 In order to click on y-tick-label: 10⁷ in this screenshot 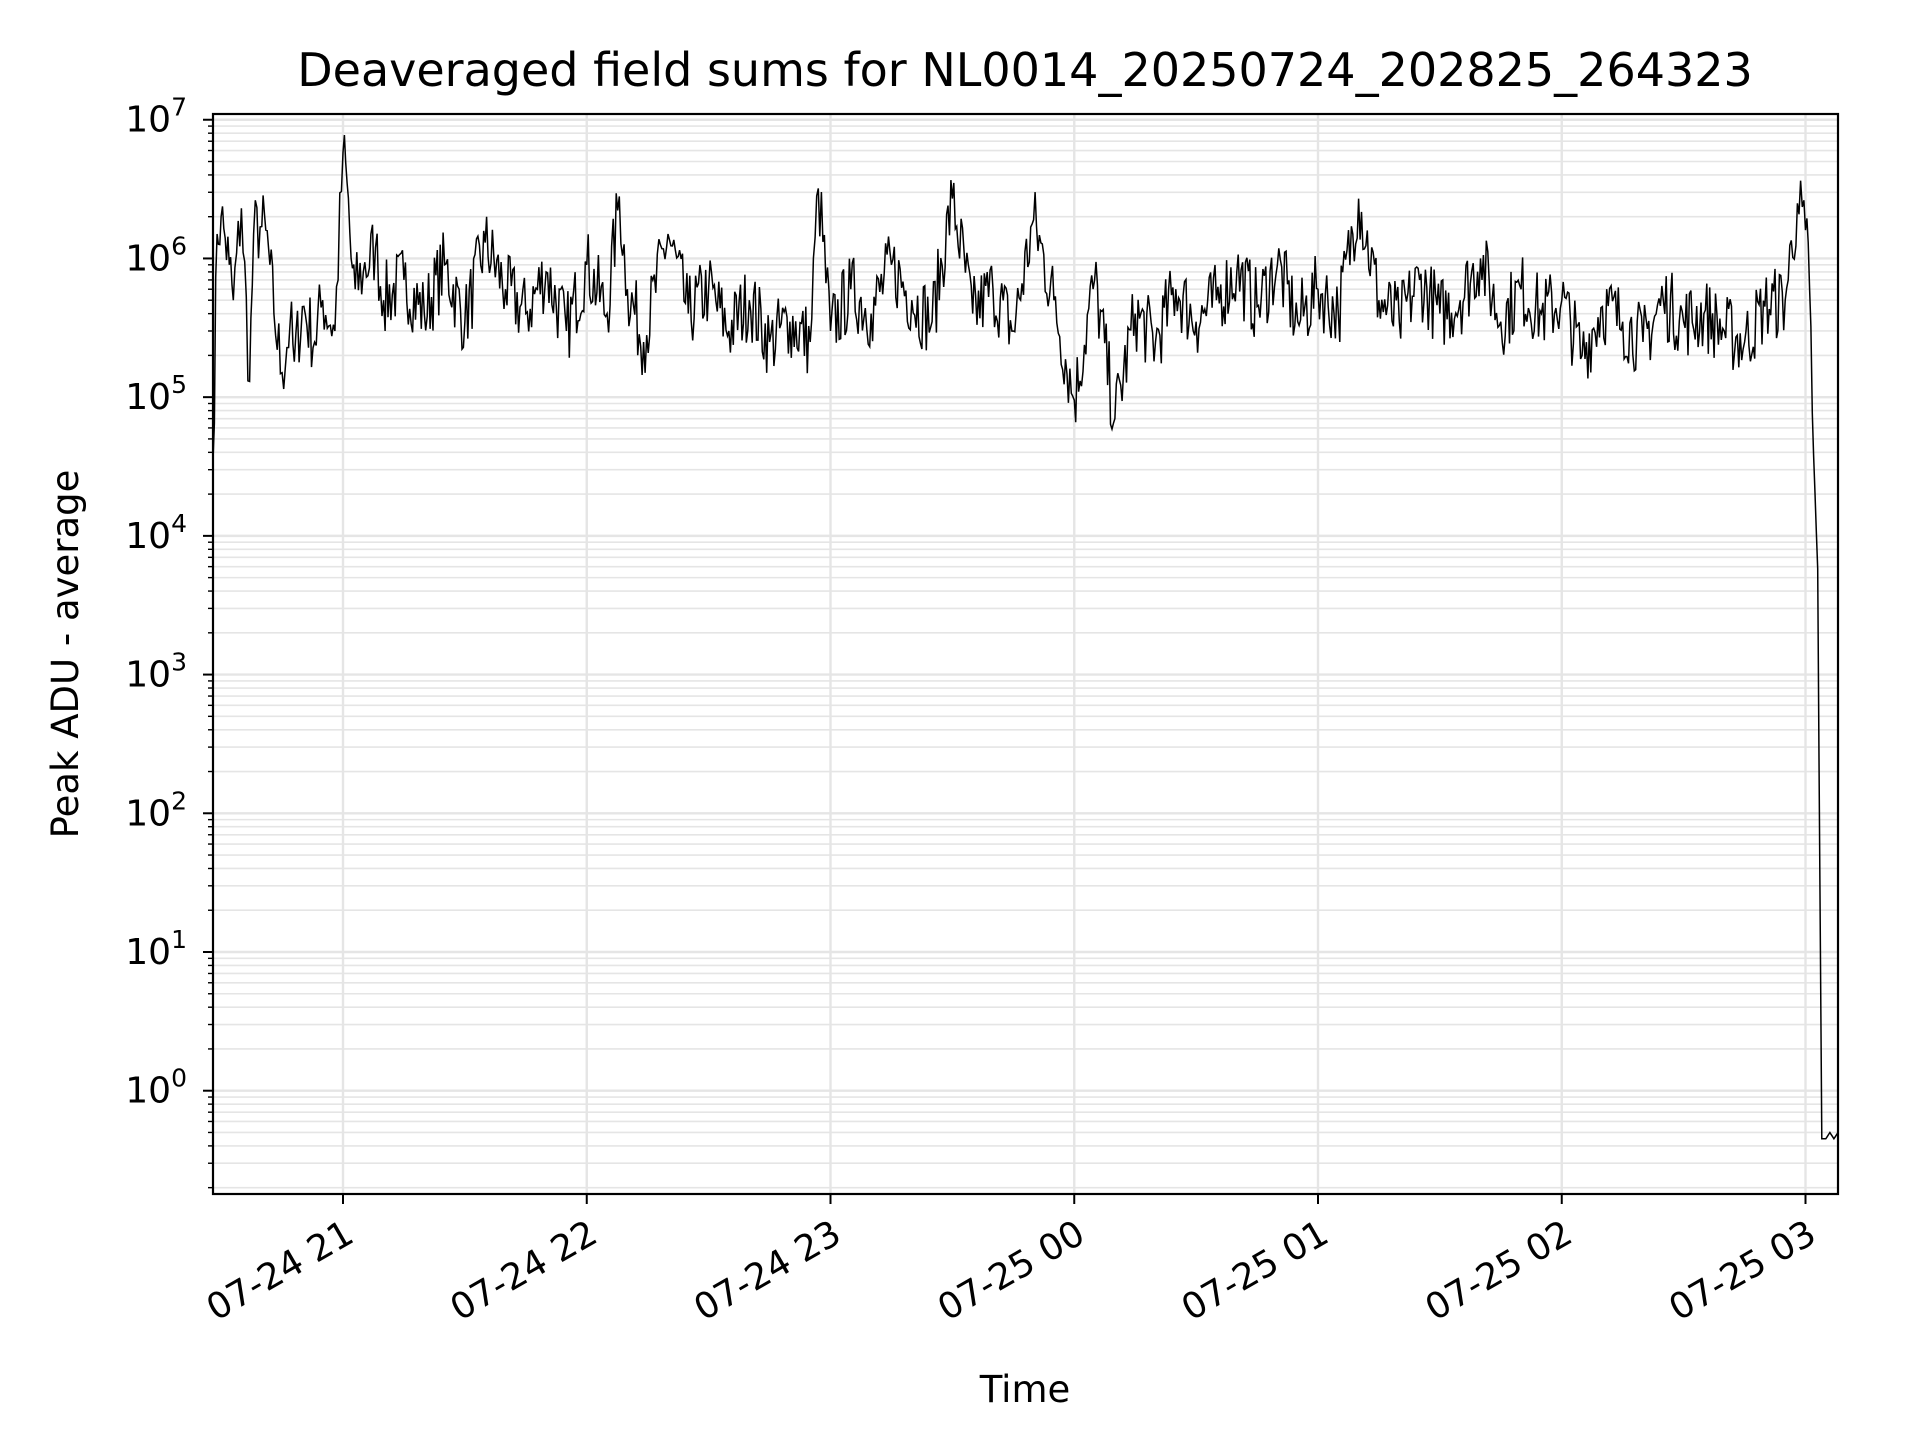, I will do `click(156, 117)`.